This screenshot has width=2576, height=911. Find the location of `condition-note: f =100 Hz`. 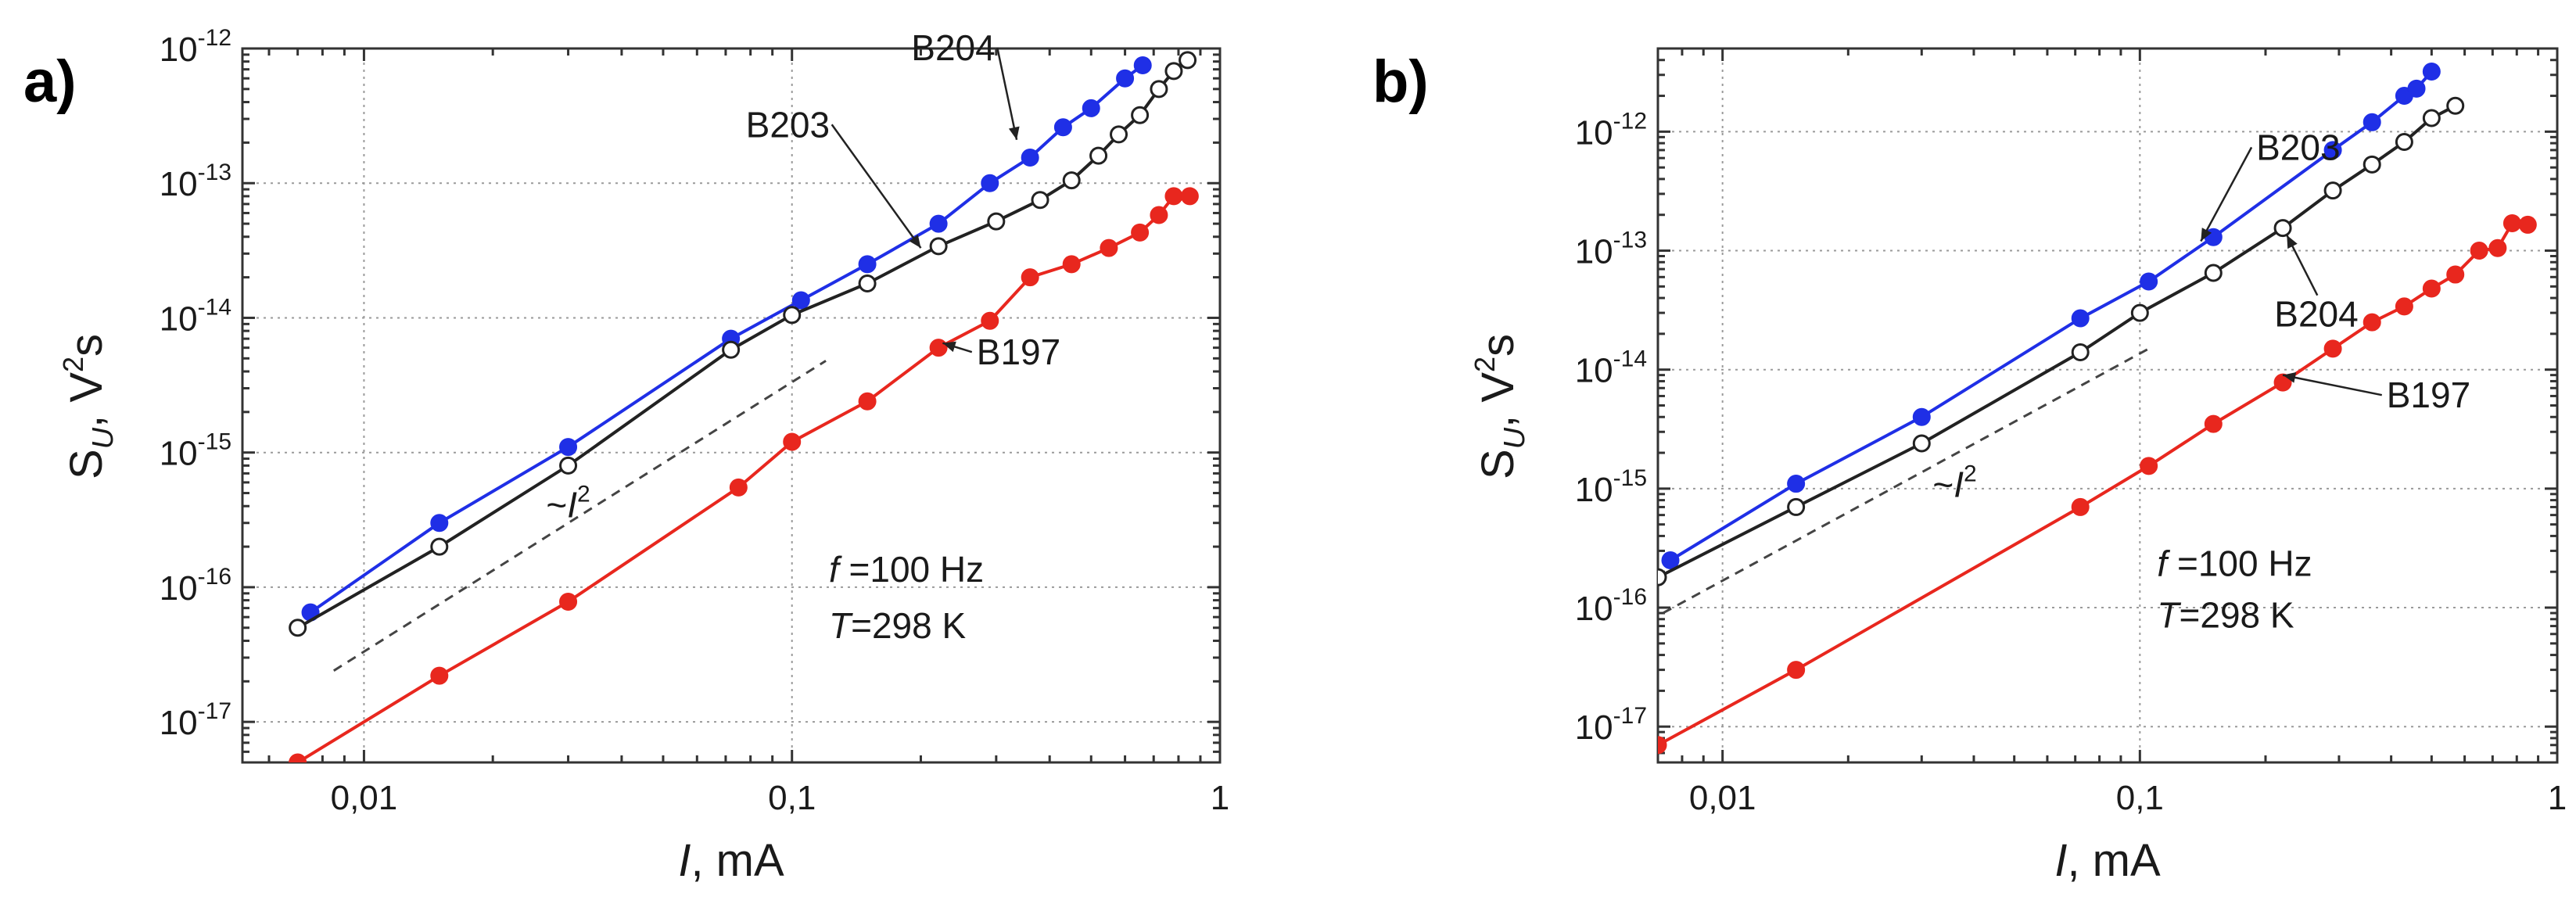

condition-note: f =100 Hz is located at coordinates (2235, 563).